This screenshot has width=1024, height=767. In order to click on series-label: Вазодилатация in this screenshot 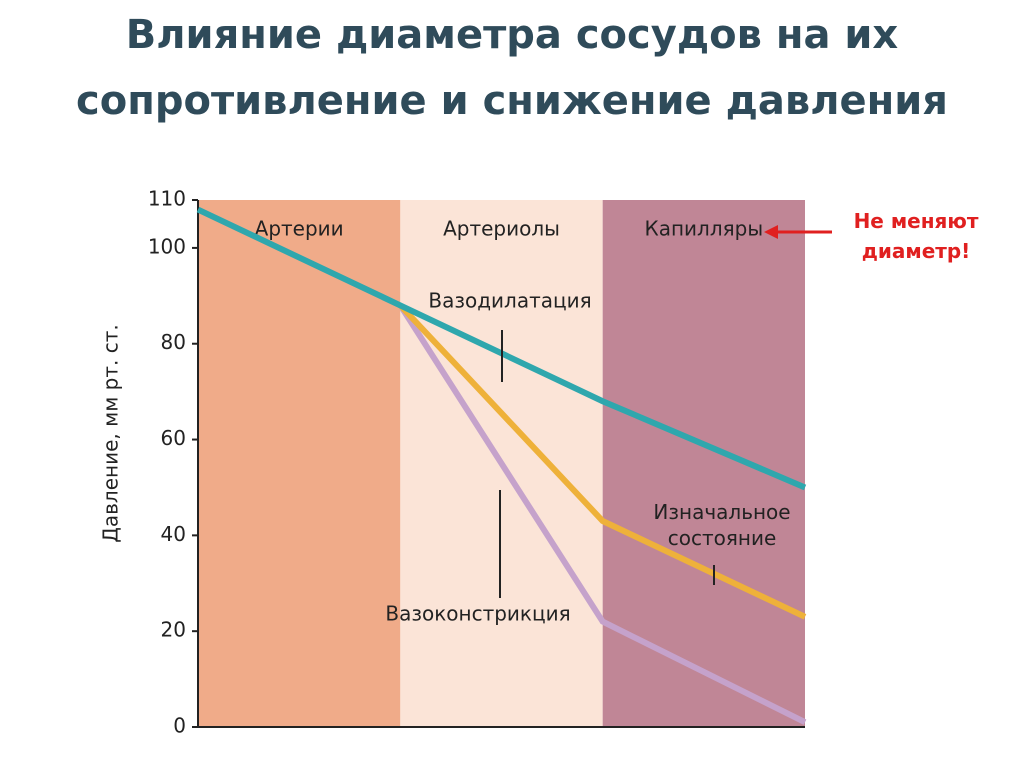, I will do `click(509, 301)`.